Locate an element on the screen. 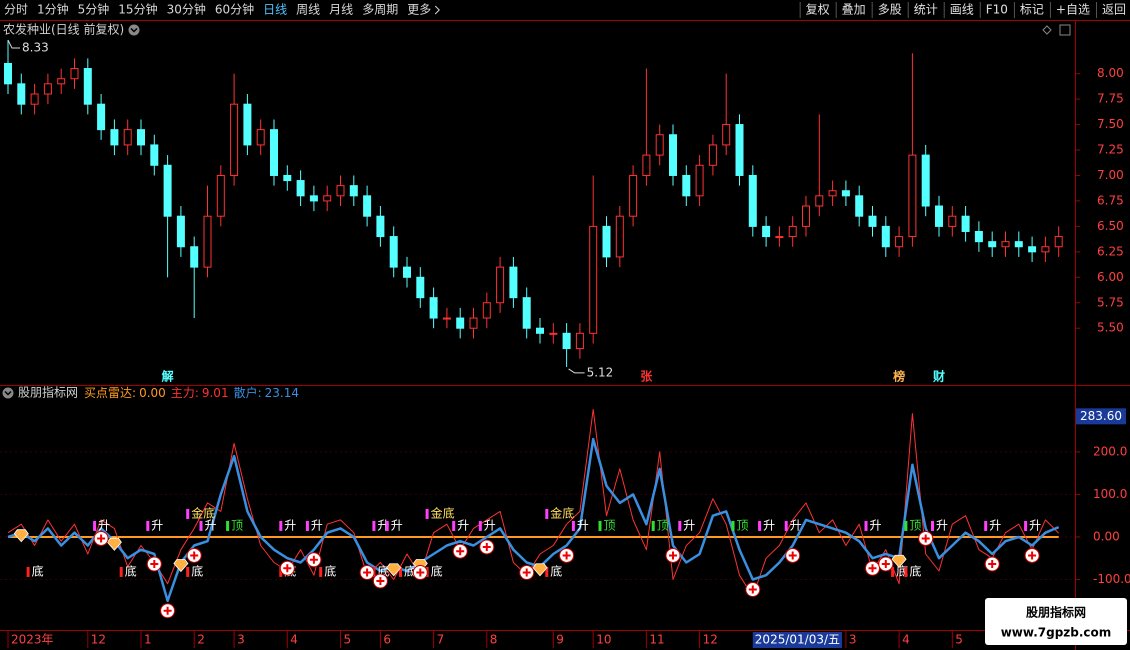  window-button is located at coordinates (1065, 30).